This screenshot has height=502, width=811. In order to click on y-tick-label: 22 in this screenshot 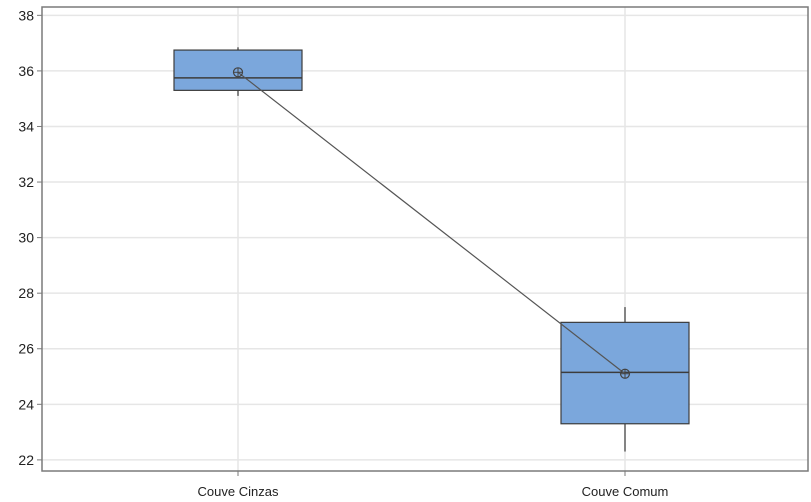, I will do `click(26, 460)`.